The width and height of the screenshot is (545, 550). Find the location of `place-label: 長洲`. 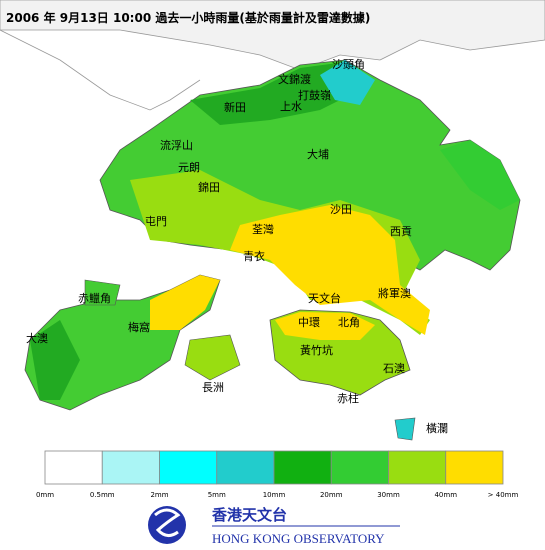

place-label: 長洲 is located at coordinates (213, 387).